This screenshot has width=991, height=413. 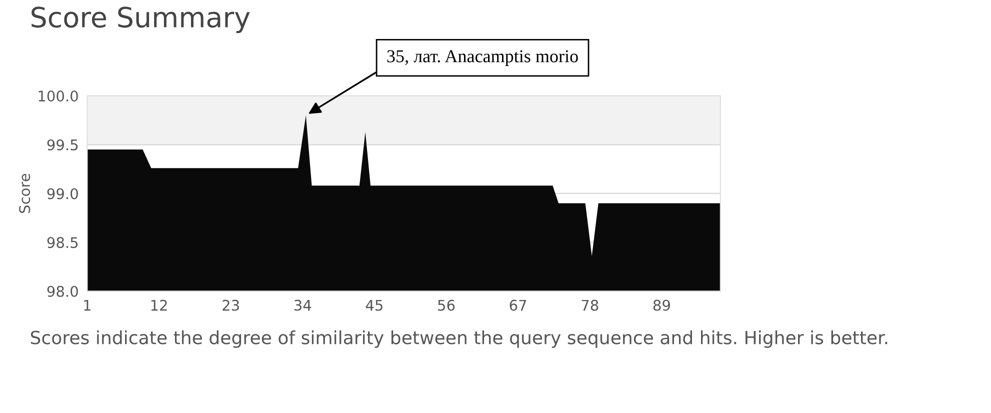 What do you see at coordinates (518, 305) in the screenshot?
I see `x-tick-label: 67` at bounding box center [518, 305].